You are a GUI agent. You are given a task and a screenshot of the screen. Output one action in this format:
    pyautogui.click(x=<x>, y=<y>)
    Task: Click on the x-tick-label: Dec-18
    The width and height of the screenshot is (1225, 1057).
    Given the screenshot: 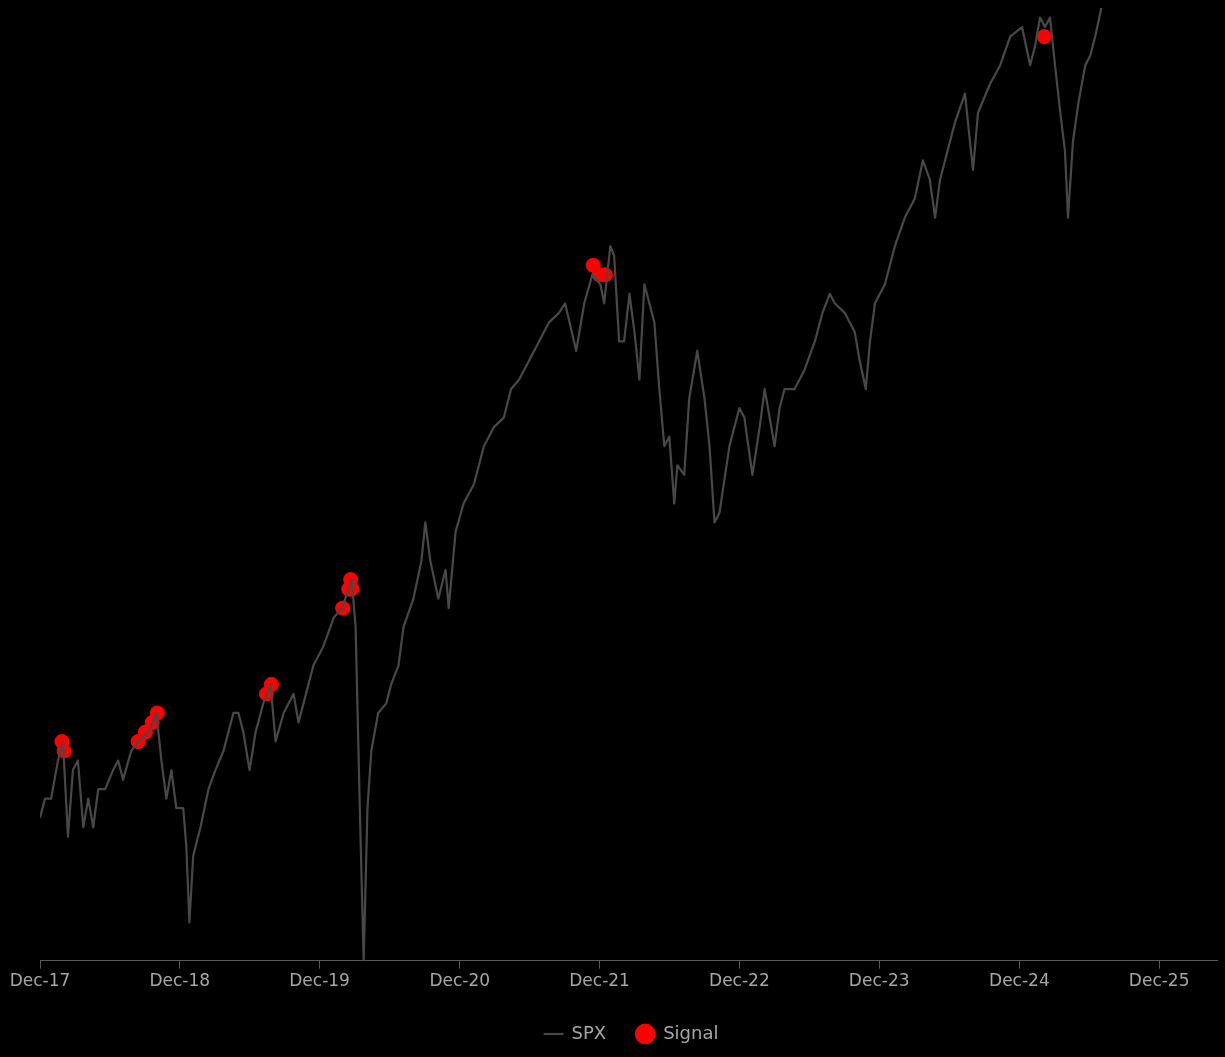 What is the action you would take?
    pyautogui.click(x=180, y=980)
    